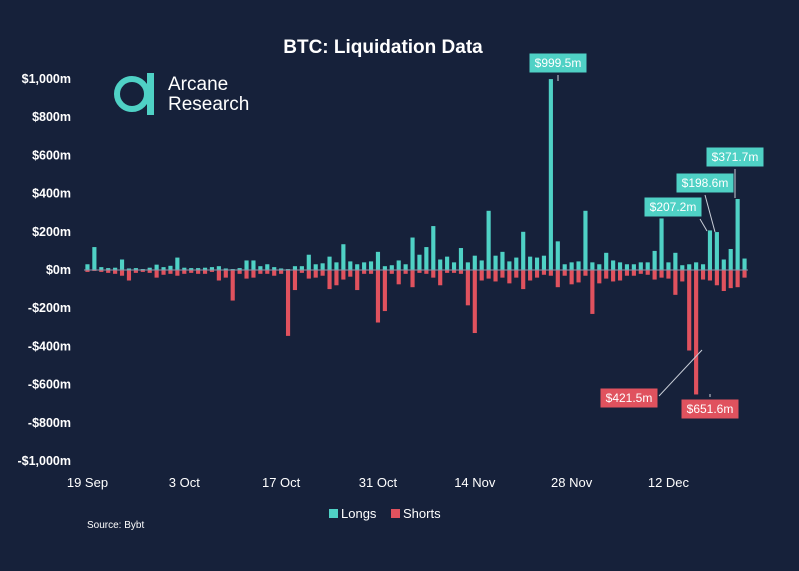 Image resolution: width=799 pixels, height=571 pixels. I want to click on y-tick-label: -$400m, so click(49, 346).